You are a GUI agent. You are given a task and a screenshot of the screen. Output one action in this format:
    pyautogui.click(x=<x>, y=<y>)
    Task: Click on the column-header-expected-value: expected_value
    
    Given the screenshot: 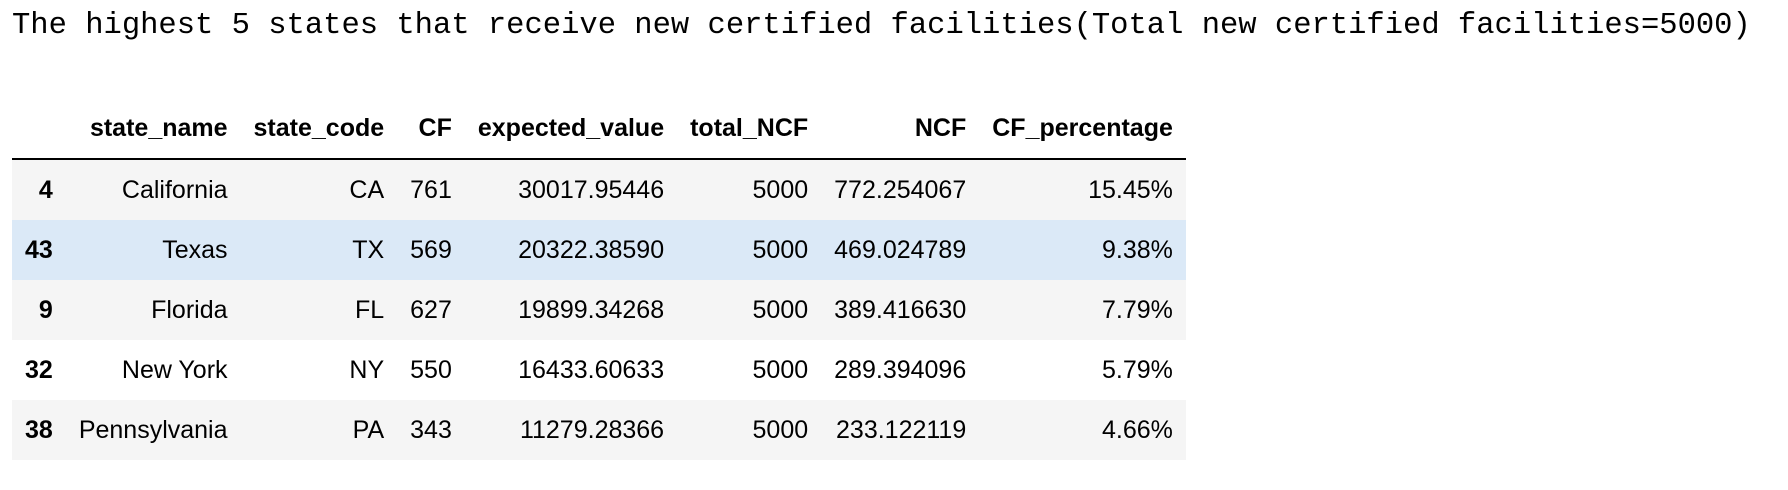 What is the action you would take?
    pyautogui.click(x=571, y=129)
    